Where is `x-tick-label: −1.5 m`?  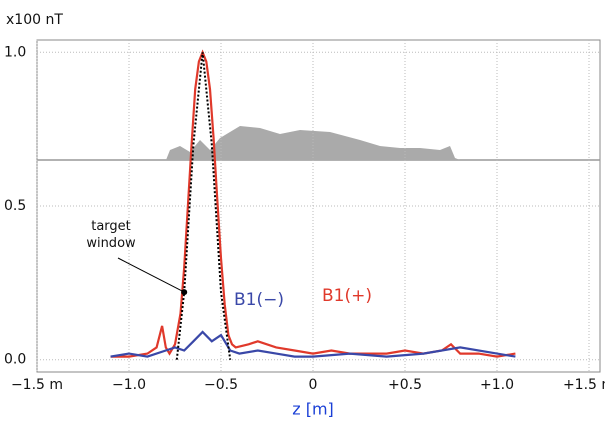 x-tick-label: −1.5 m is located at coordinates (37, 385).